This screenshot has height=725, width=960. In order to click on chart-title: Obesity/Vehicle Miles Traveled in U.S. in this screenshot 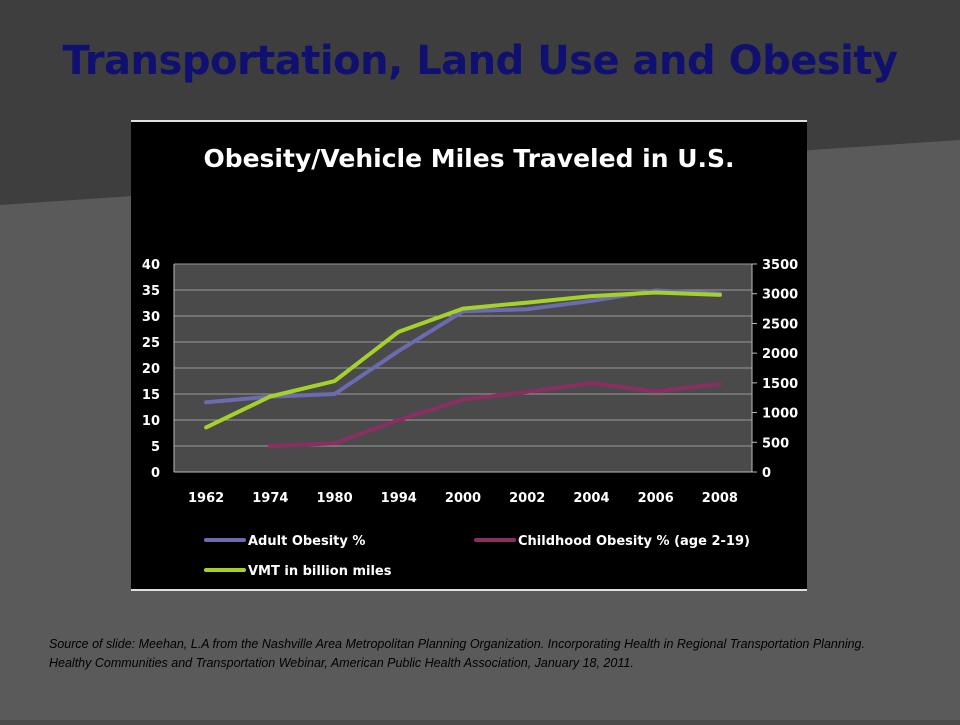, I will do `click(468, 158)`.